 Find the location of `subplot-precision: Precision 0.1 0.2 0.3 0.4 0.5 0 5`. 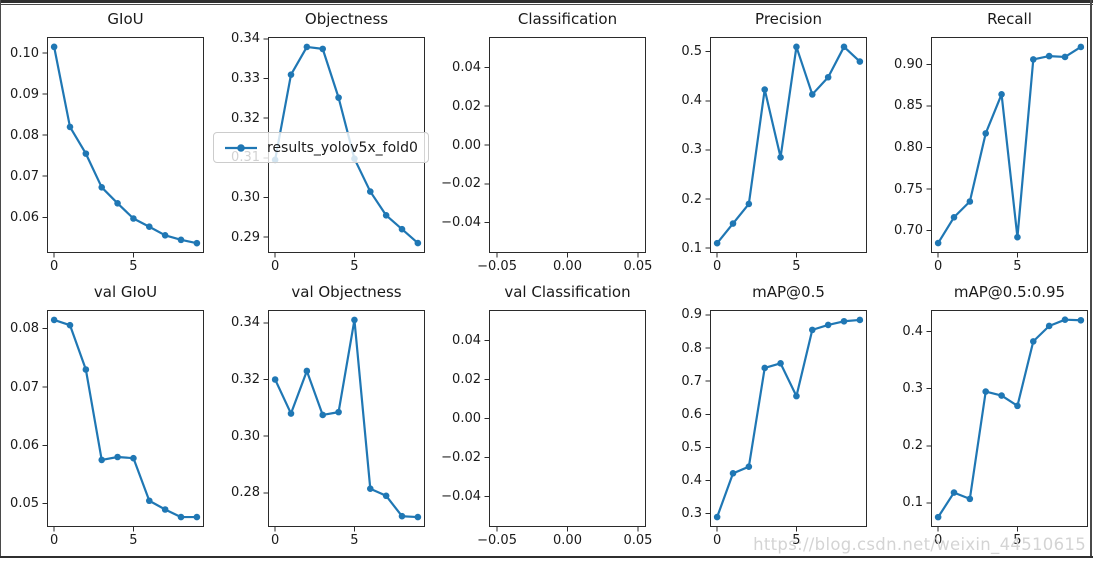

subplot-precision: Precision 0.1 0.2 0.3 0.4 0.5 0 5 is located at coordinates (774, 141).